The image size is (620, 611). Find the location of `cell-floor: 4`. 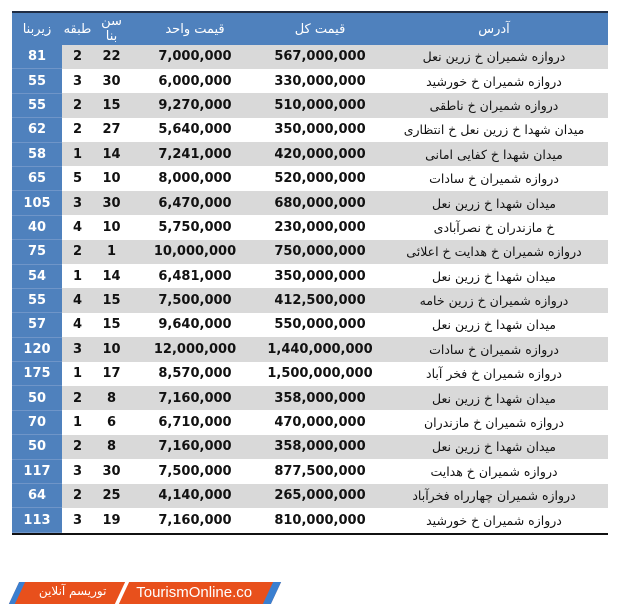

cell-floor: 4 is located at coordinates (77, 325).